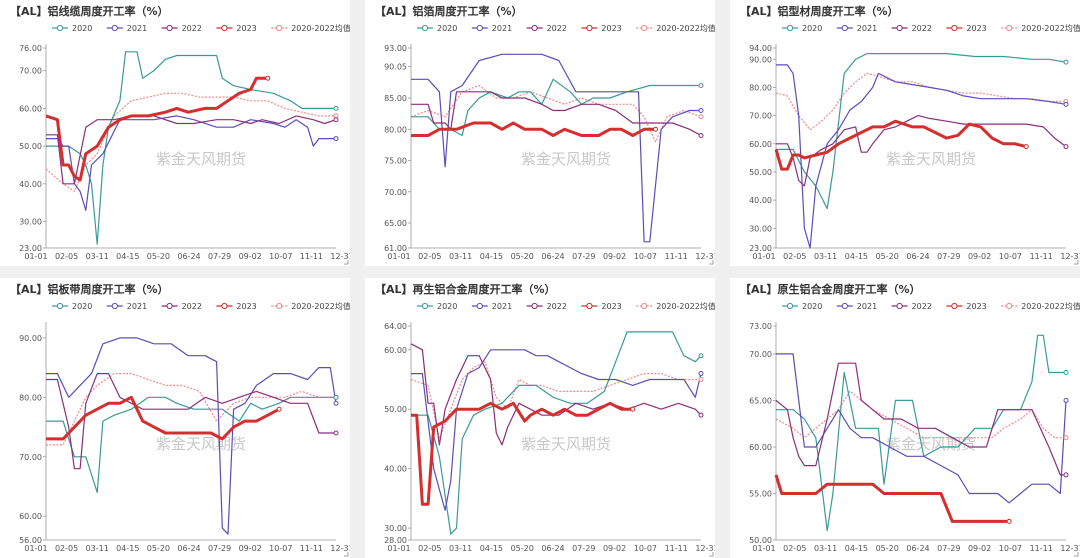 This screenshot has width=1080, height=558. Describe the element at coordinates (583, 256) in the screenshot. I see `x-tick-label: 07-29` at that location.